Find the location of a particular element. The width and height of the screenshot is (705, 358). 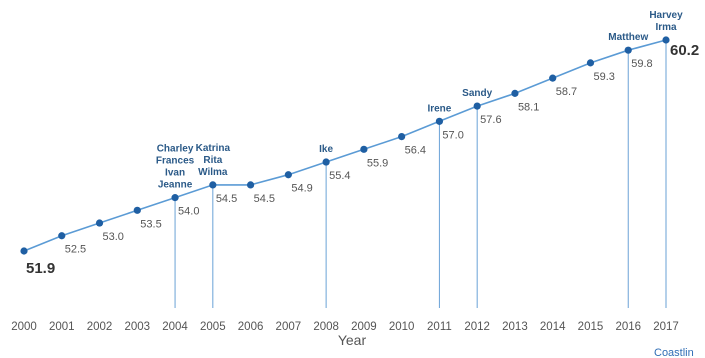

annotation-2016-0: Matthew is located at coordinates (628, 37).